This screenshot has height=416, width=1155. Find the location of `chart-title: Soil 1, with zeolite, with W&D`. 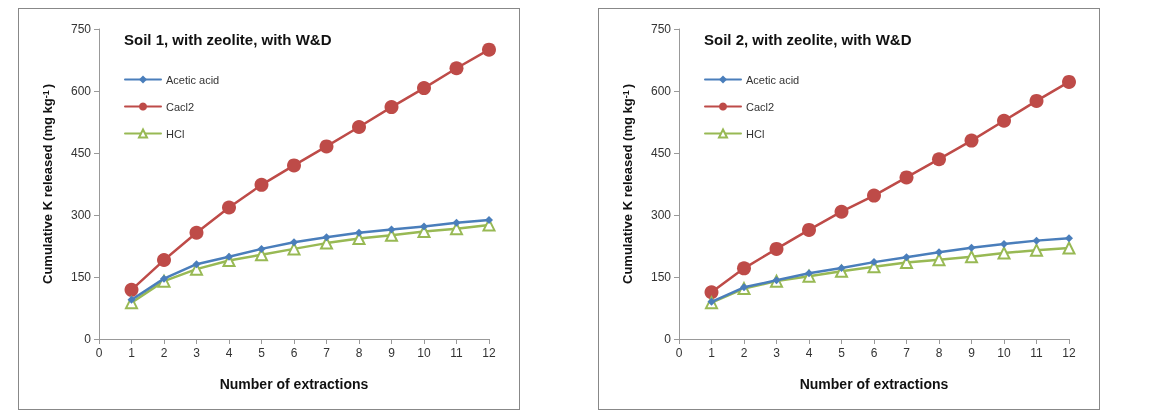

chart-title: Soil 1, with zeolite, with W&D is located at coordinates (228, 39).